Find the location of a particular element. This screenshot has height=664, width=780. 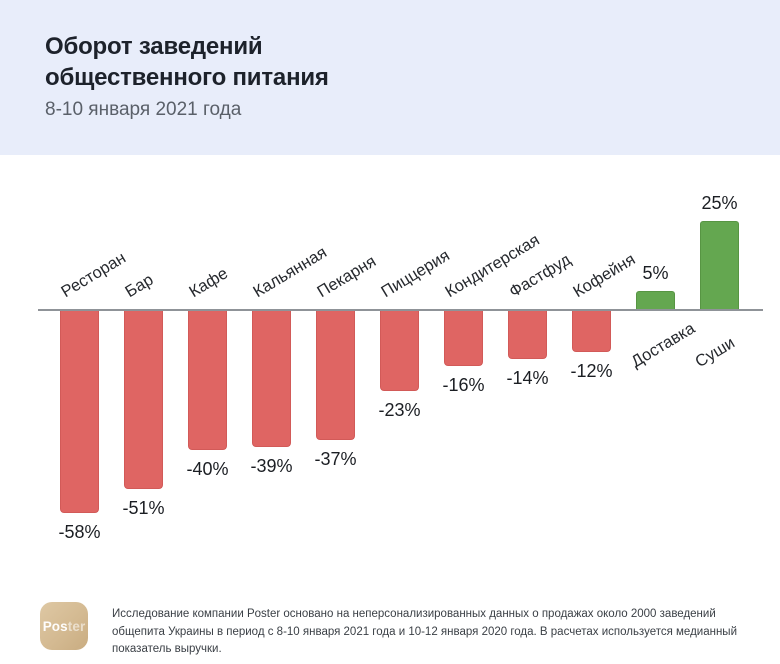

bar-value-label: -58% is located at coordinates (79, 532).